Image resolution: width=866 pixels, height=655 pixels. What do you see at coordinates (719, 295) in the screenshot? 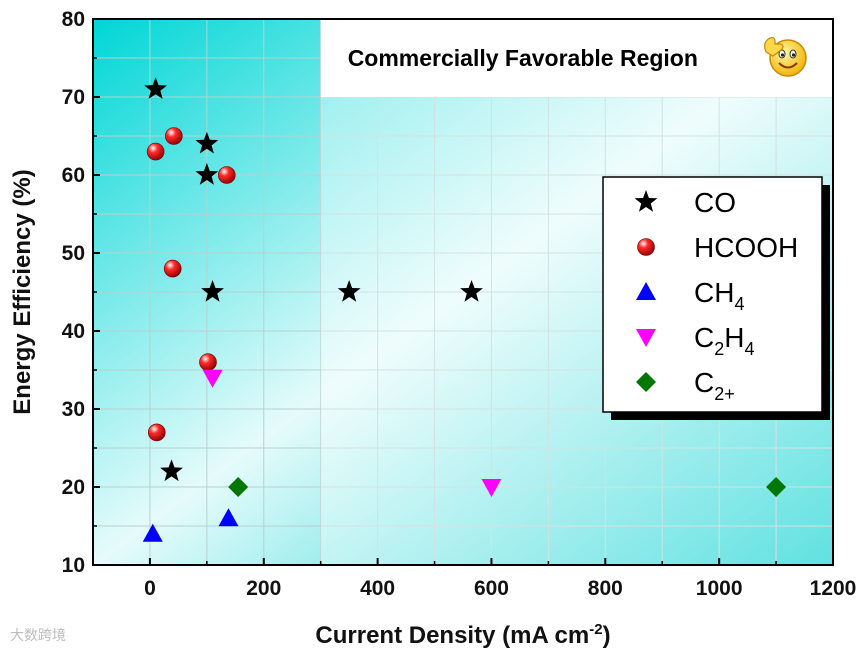
I see `legend-label-ch4: CH4` at bounding box center [719, 295].